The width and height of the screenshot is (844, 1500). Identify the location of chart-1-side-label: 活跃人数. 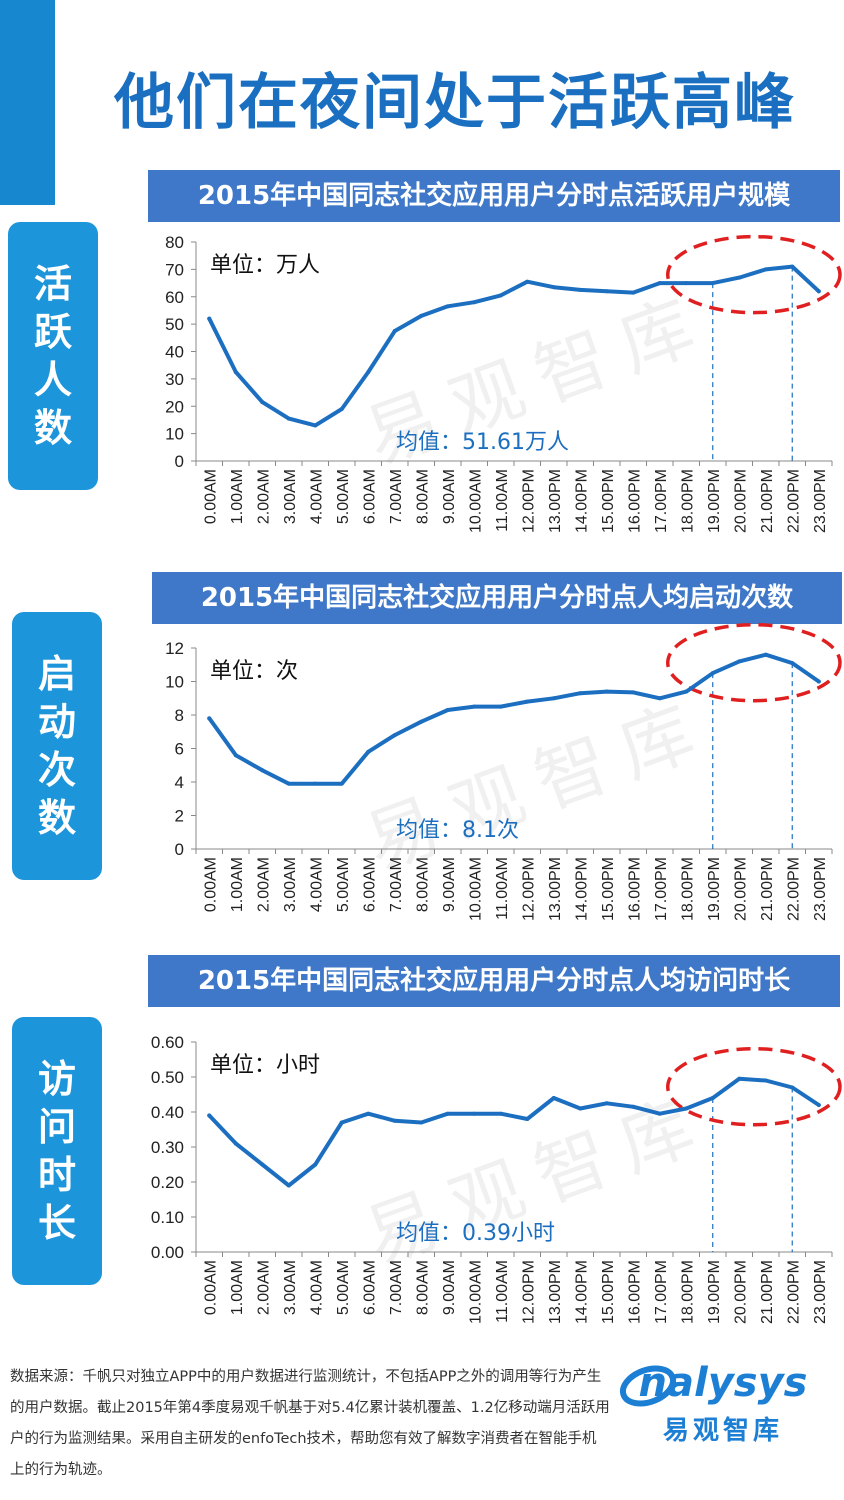
(53, 356).